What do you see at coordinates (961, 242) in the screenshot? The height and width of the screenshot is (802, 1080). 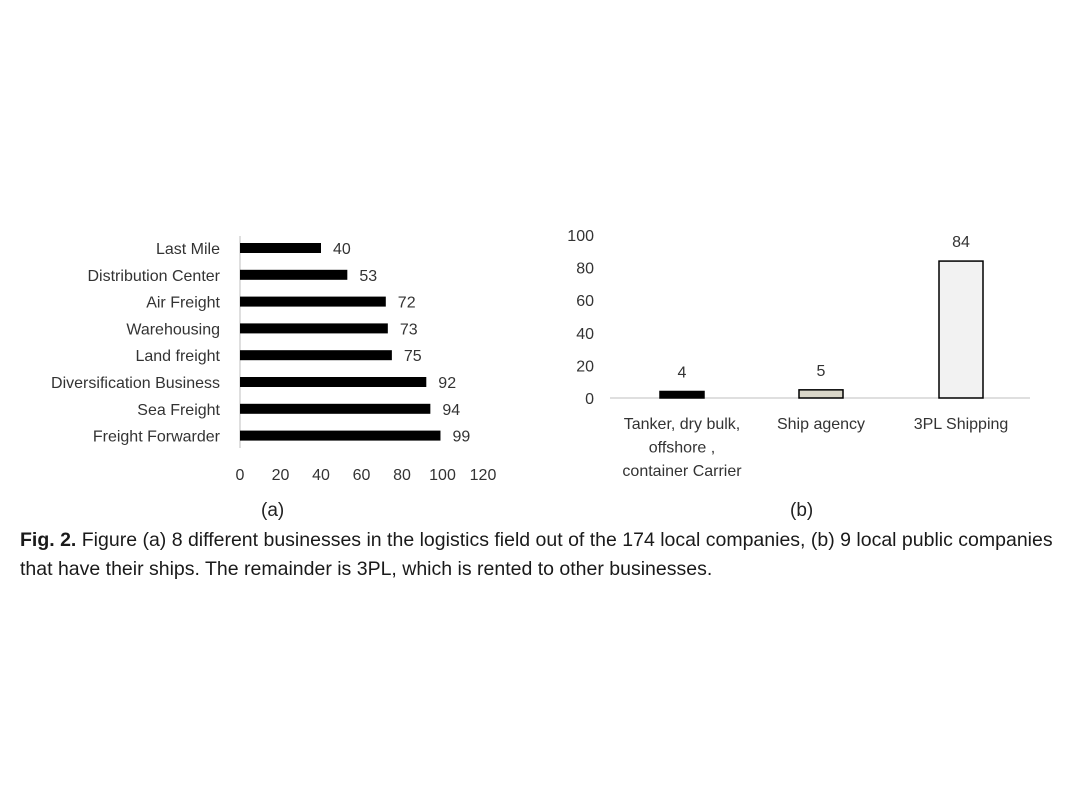 I see `data-label-b: 84` at bounding box center [961, 242].